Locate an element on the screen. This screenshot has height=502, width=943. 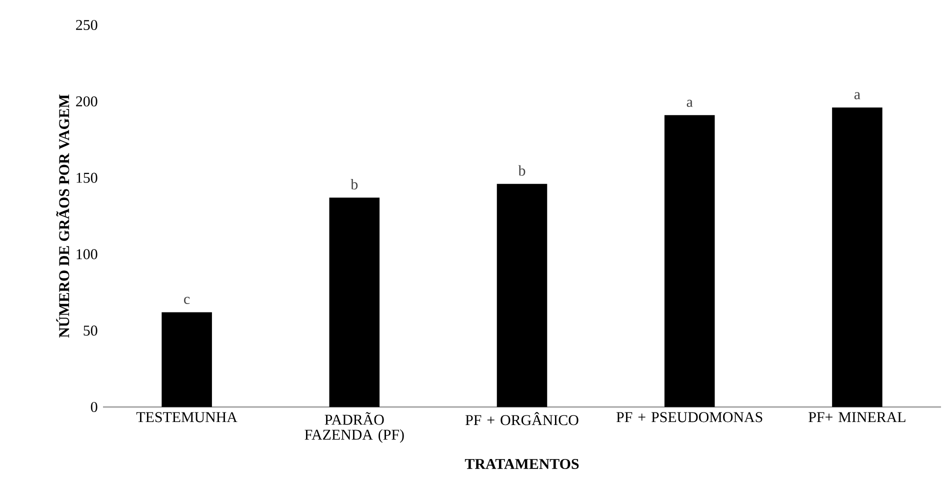
x-axis-title: TRATAMENTOS is located at coordinates (521, 463).